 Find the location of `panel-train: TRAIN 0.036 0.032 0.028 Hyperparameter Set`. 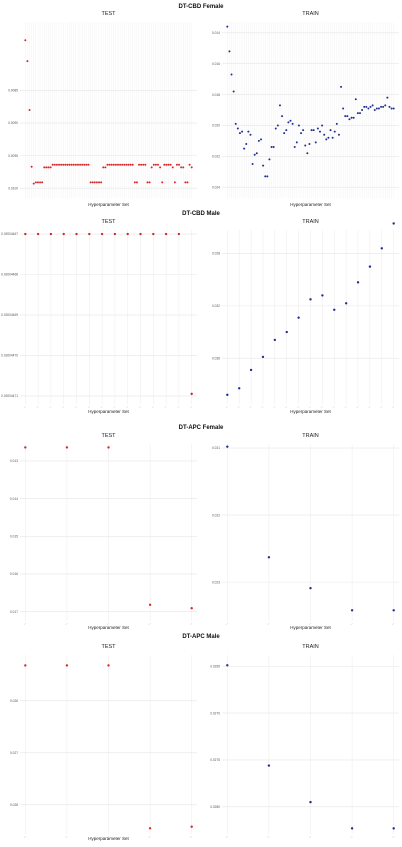

panel-train: TRAIN 0.036 0.032 0.028 Hyperparameter Set is located at coordinates (305, 316).